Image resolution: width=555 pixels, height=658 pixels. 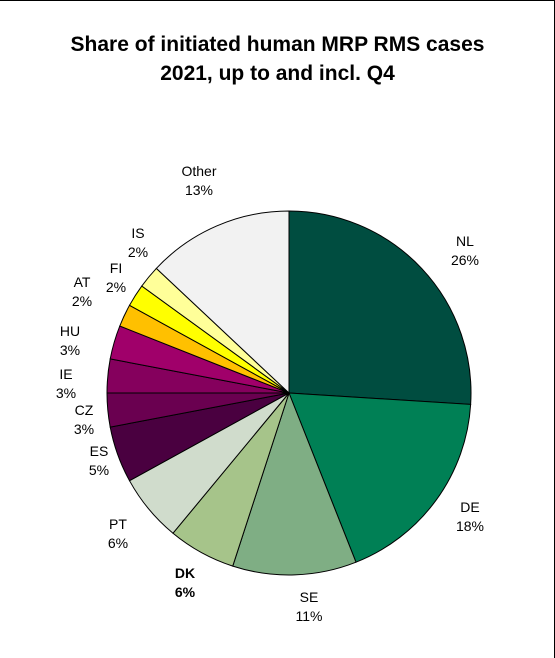 I want to click on slice-label-pt: PT, so click(x=118, y=524).